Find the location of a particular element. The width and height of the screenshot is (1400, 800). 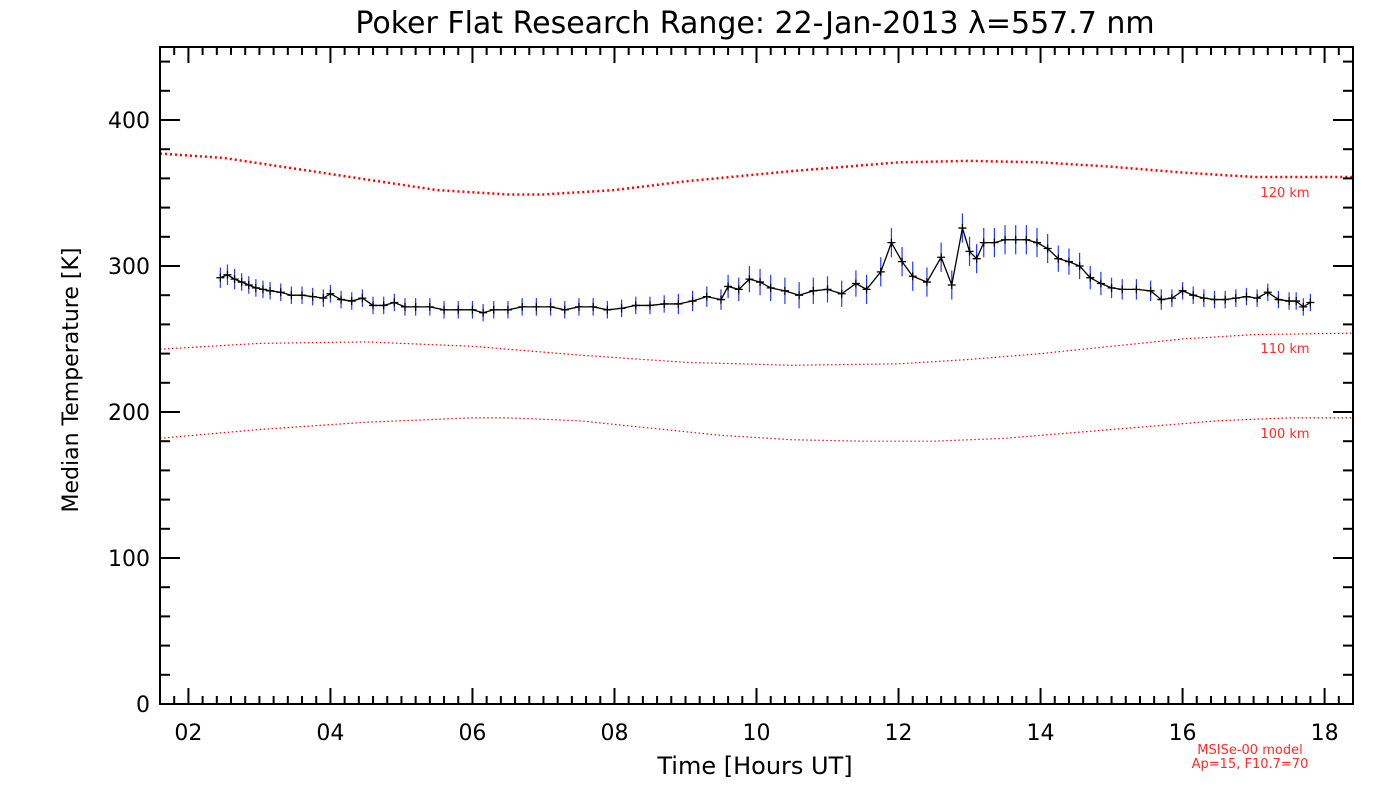

y-tick-label: 200 is located at coordinates (129, 413).